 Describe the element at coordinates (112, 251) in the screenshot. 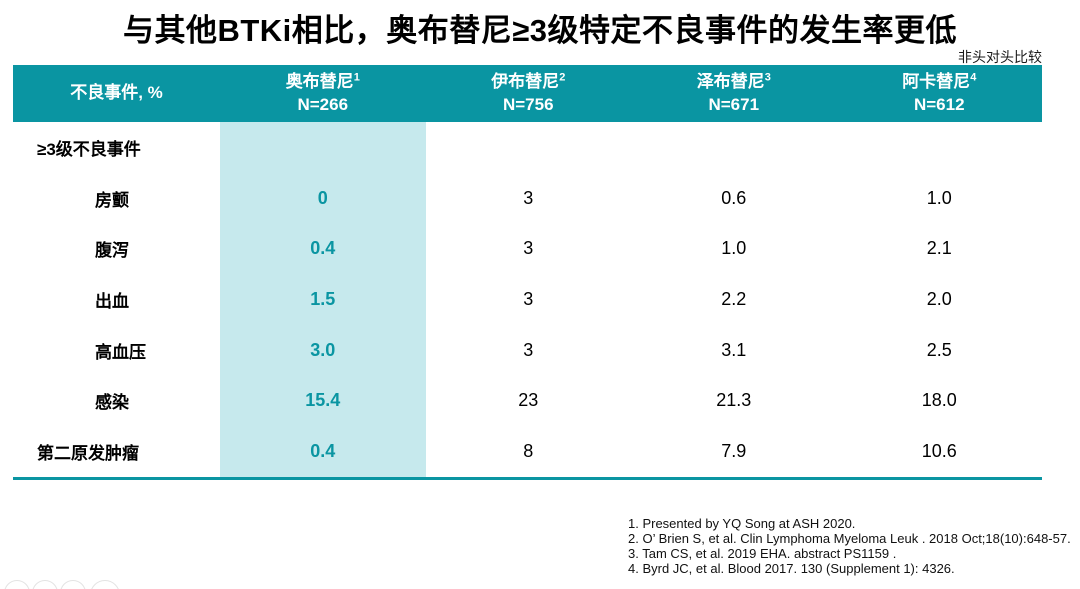

I see `row-label: 腹泻` at that location.